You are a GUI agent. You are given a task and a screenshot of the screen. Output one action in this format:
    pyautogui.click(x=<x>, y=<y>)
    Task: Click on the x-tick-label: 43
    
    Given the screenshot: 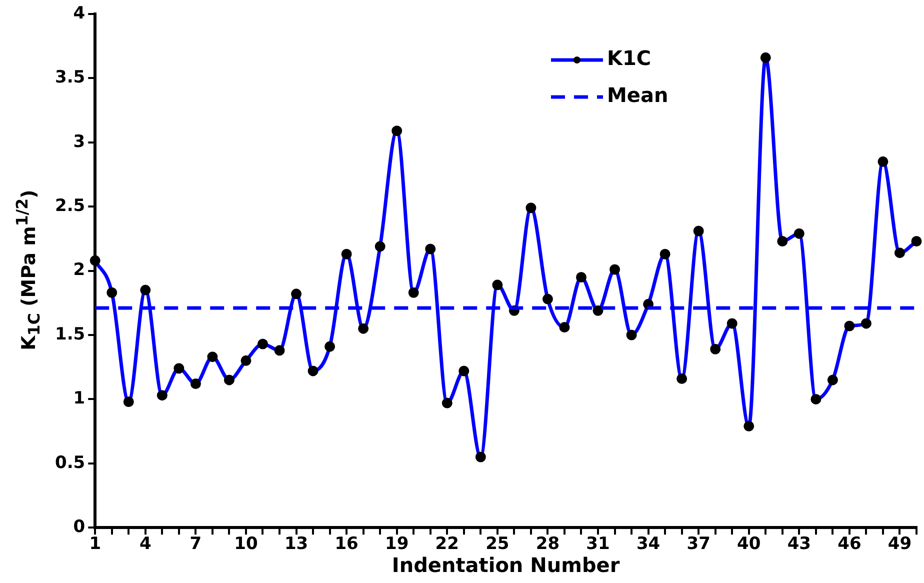 What is the action you would take?
    pyautogui.click(x=799, y=544)
    